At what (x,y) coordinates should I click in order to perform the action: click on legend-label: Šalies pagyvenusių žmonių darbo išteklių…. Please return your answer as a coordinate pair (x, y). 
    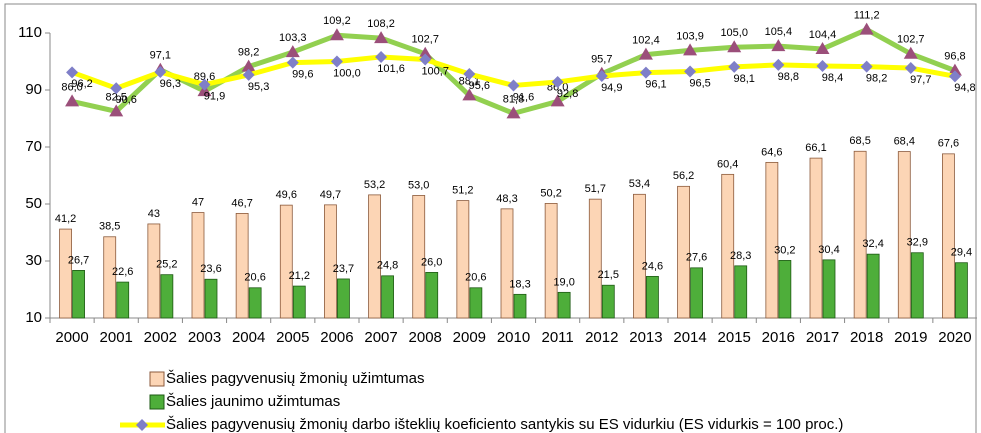
    Looking at the image, I should click on (504, 424).